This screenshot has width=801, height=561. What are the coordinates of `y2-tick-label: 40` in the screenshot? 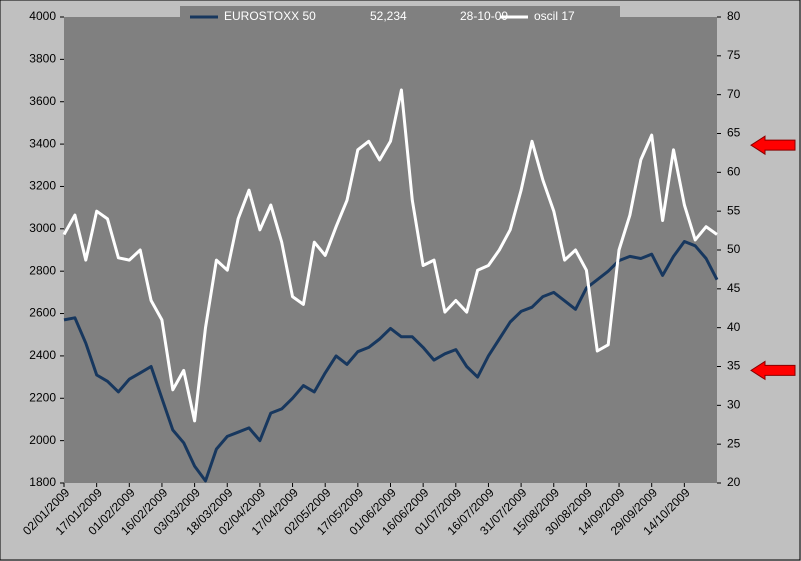 It's located at (734, 327).